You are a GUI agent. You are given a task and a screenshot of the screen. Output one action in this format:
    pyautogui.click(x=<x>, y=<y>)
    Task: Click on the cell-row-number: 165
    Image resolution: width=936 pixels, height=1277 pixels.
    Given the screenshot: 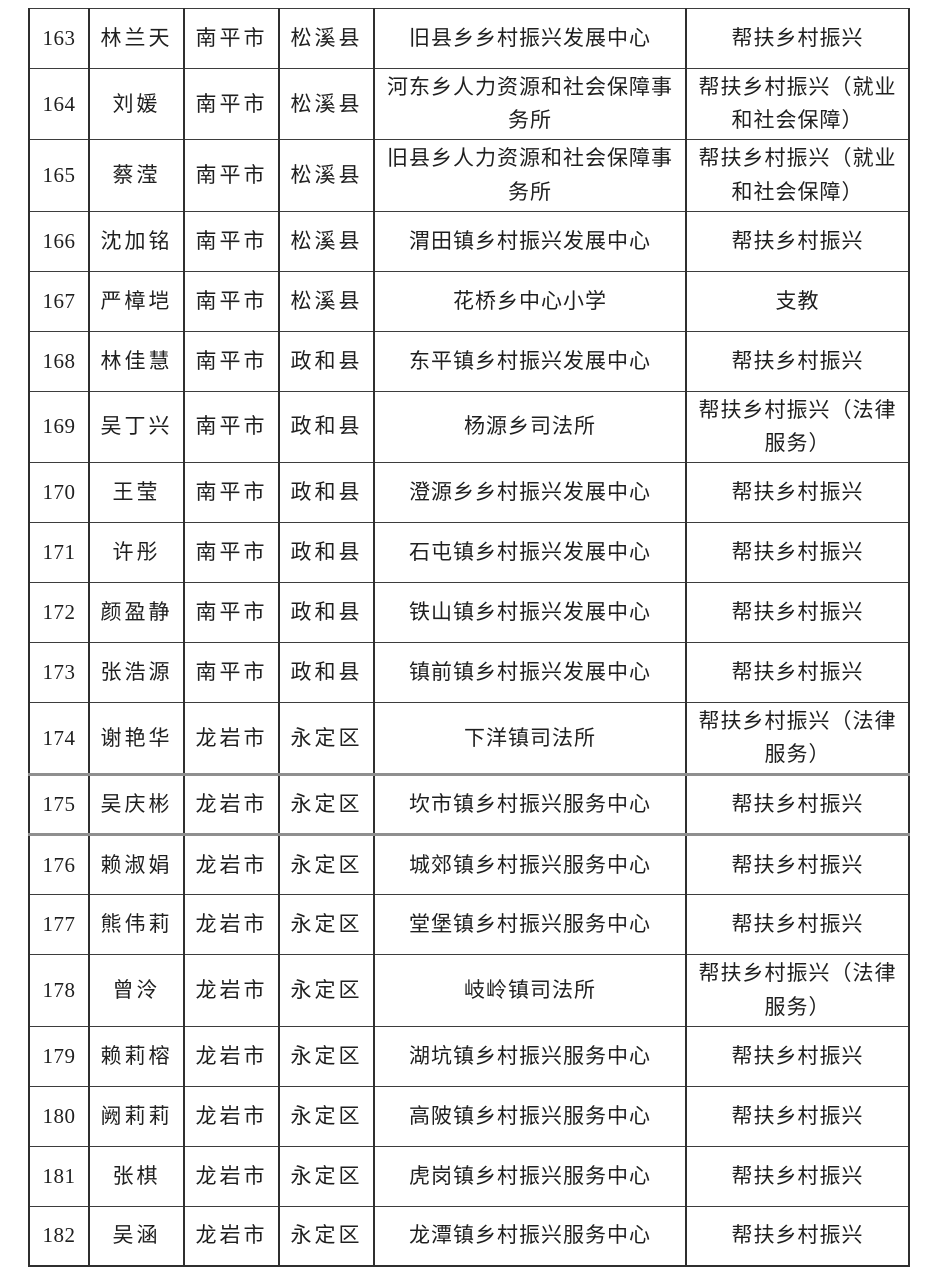 What is the action you would take?
    pyautogui.click(x=59, y=175)
    